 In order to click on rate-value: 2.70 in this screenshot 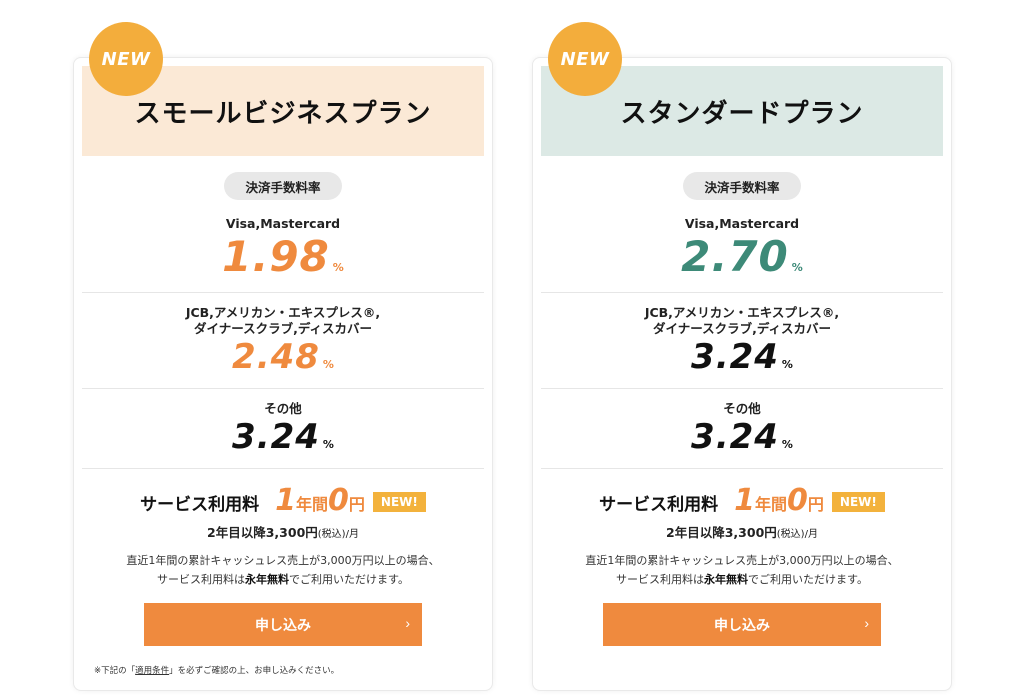, I will do `click(735, 256)`.